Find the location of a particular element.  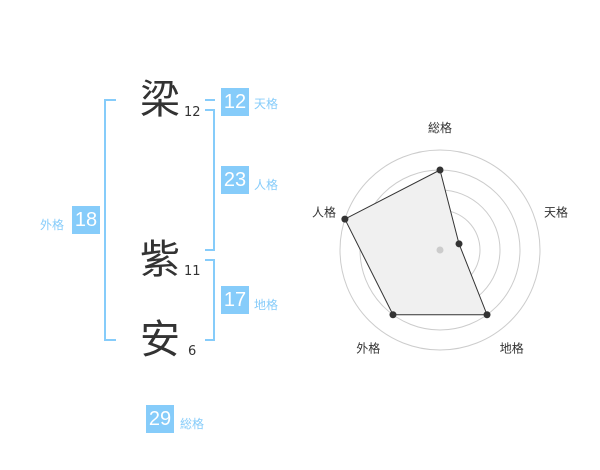

name-char-3: 安 is located at coordinates (160, 340).